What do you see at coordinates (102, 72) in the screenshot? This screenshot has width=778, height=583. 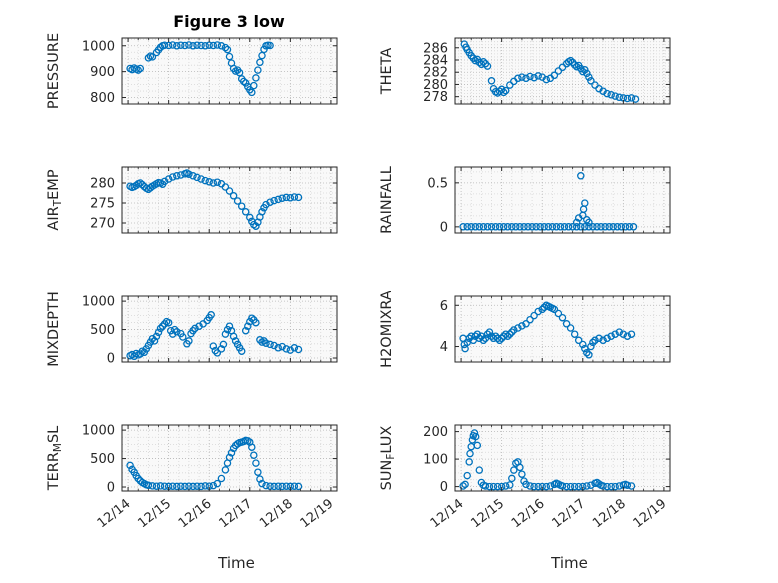 I see `svg-text: 900` at bounding box center [102, 72].